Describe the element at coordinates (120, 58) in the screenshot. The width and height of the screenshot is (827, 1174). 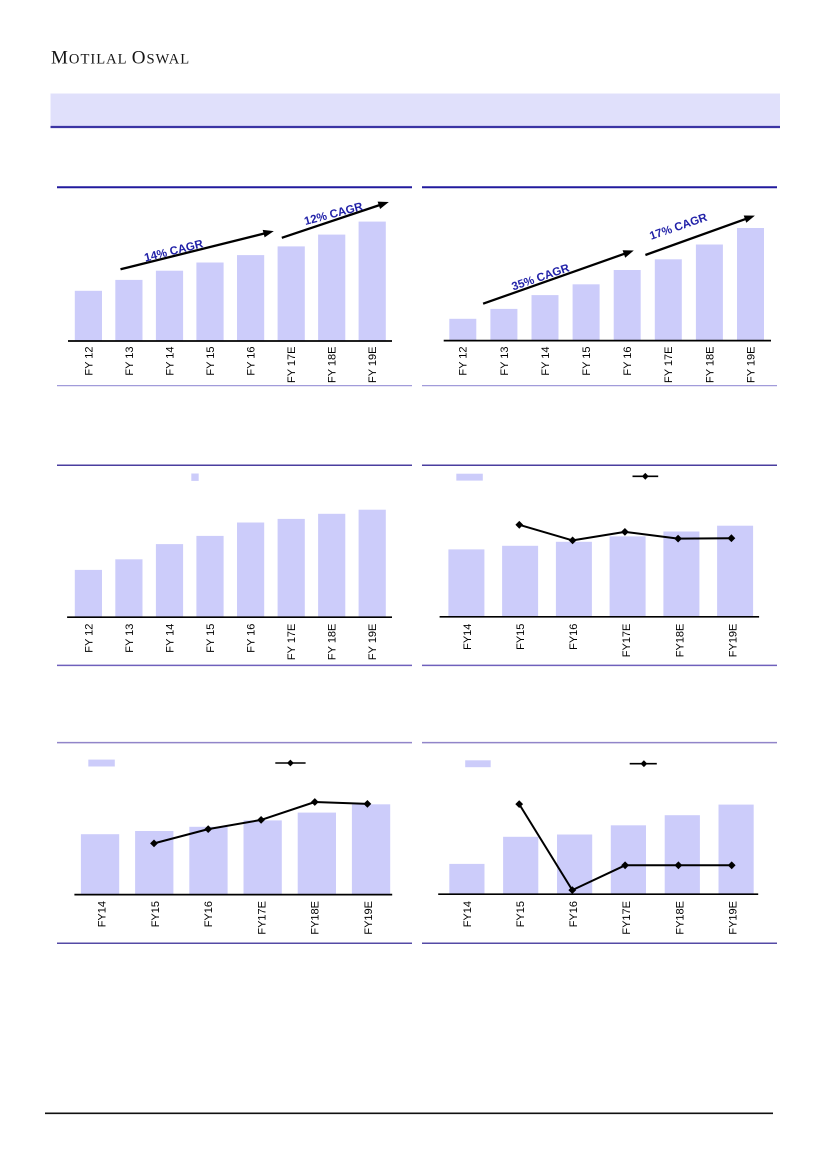
I see `svg-text: MOTILAL OSWAL` at that location.